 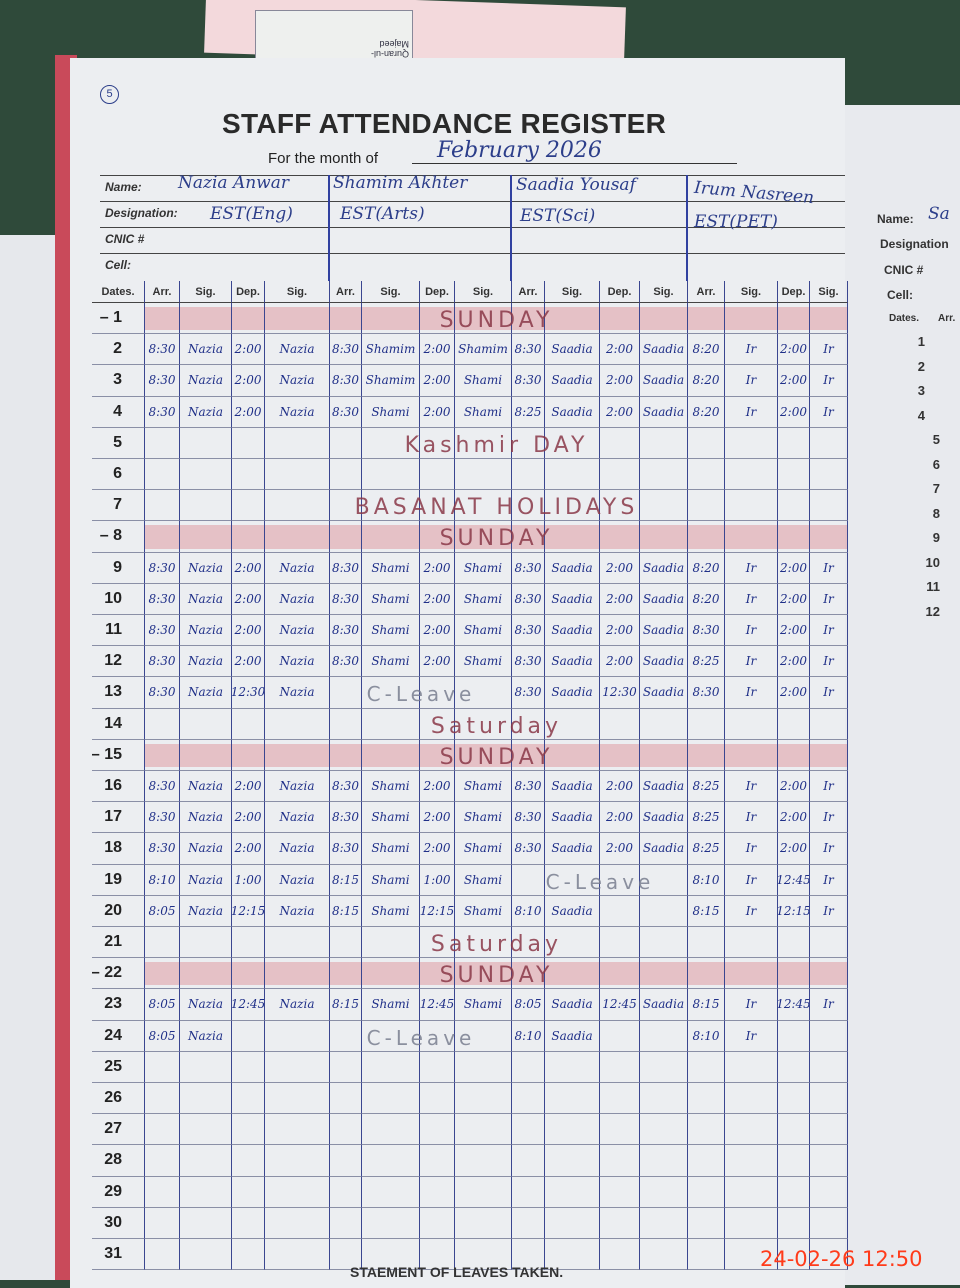 What do you see at coordinates (472, 240) in the screenshot?
I see `cnic-row: CNIC #` at bounding box center [472, 240].